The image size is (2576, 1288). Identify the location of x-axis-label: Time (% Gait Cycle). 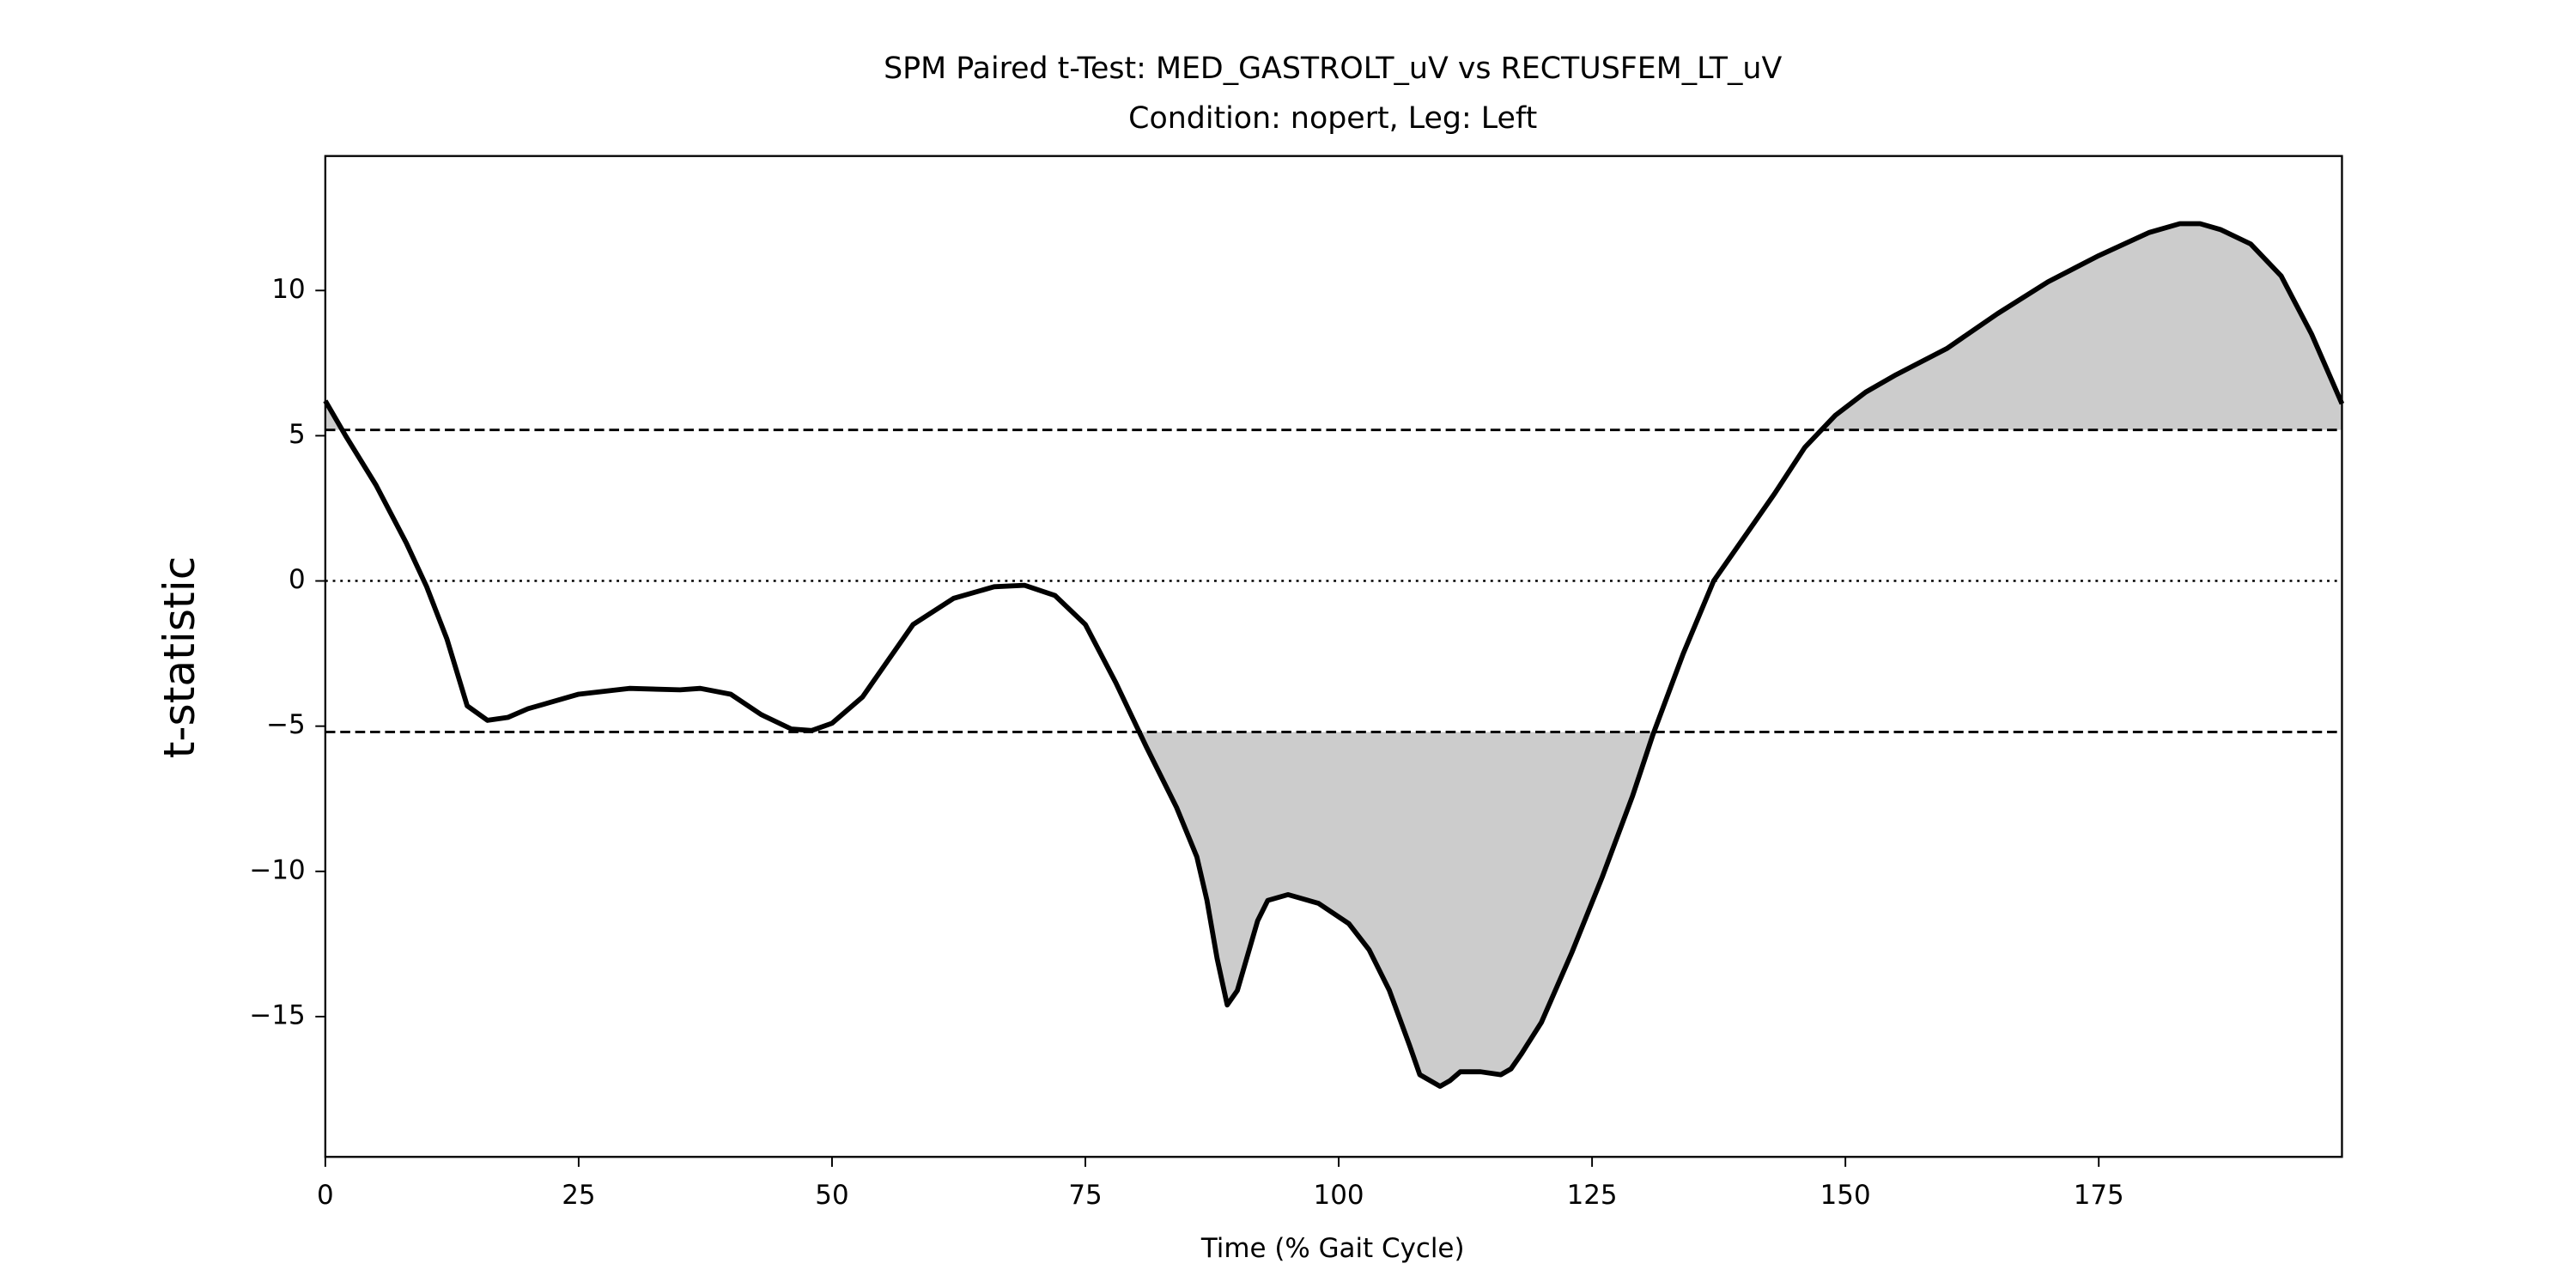
(1332, 1248).